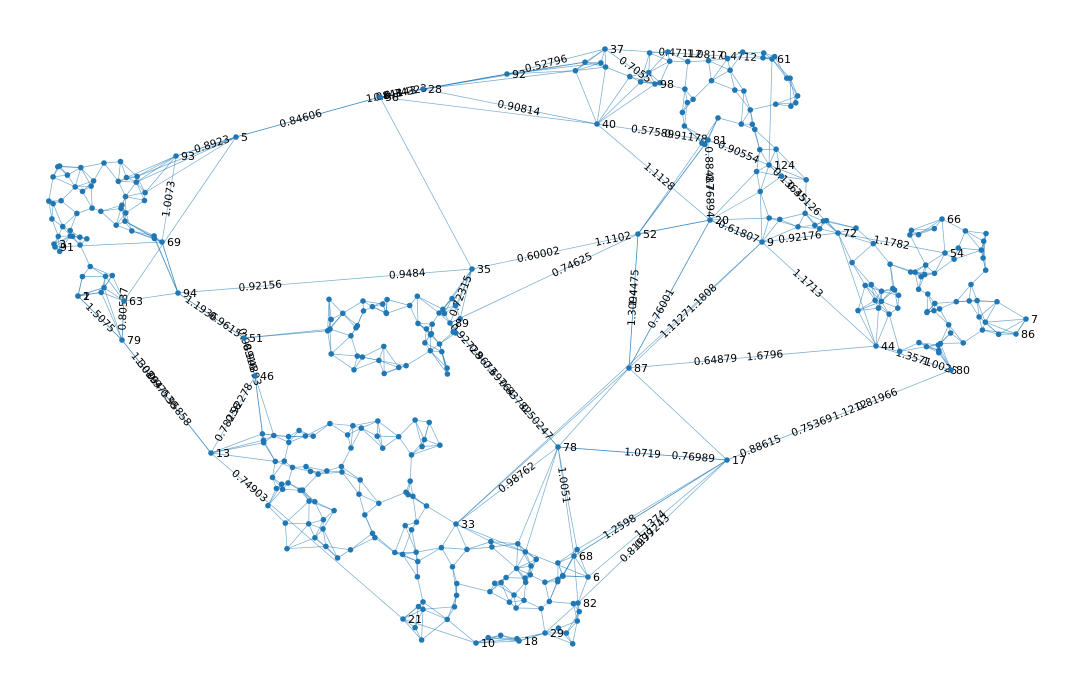 The width and height of the screenshot is (1091, 682). What do you see at coordinates (407, 274) in the screenshot?
I see `edge-weight-label: 0.9484` at bounding box center [407, 274].